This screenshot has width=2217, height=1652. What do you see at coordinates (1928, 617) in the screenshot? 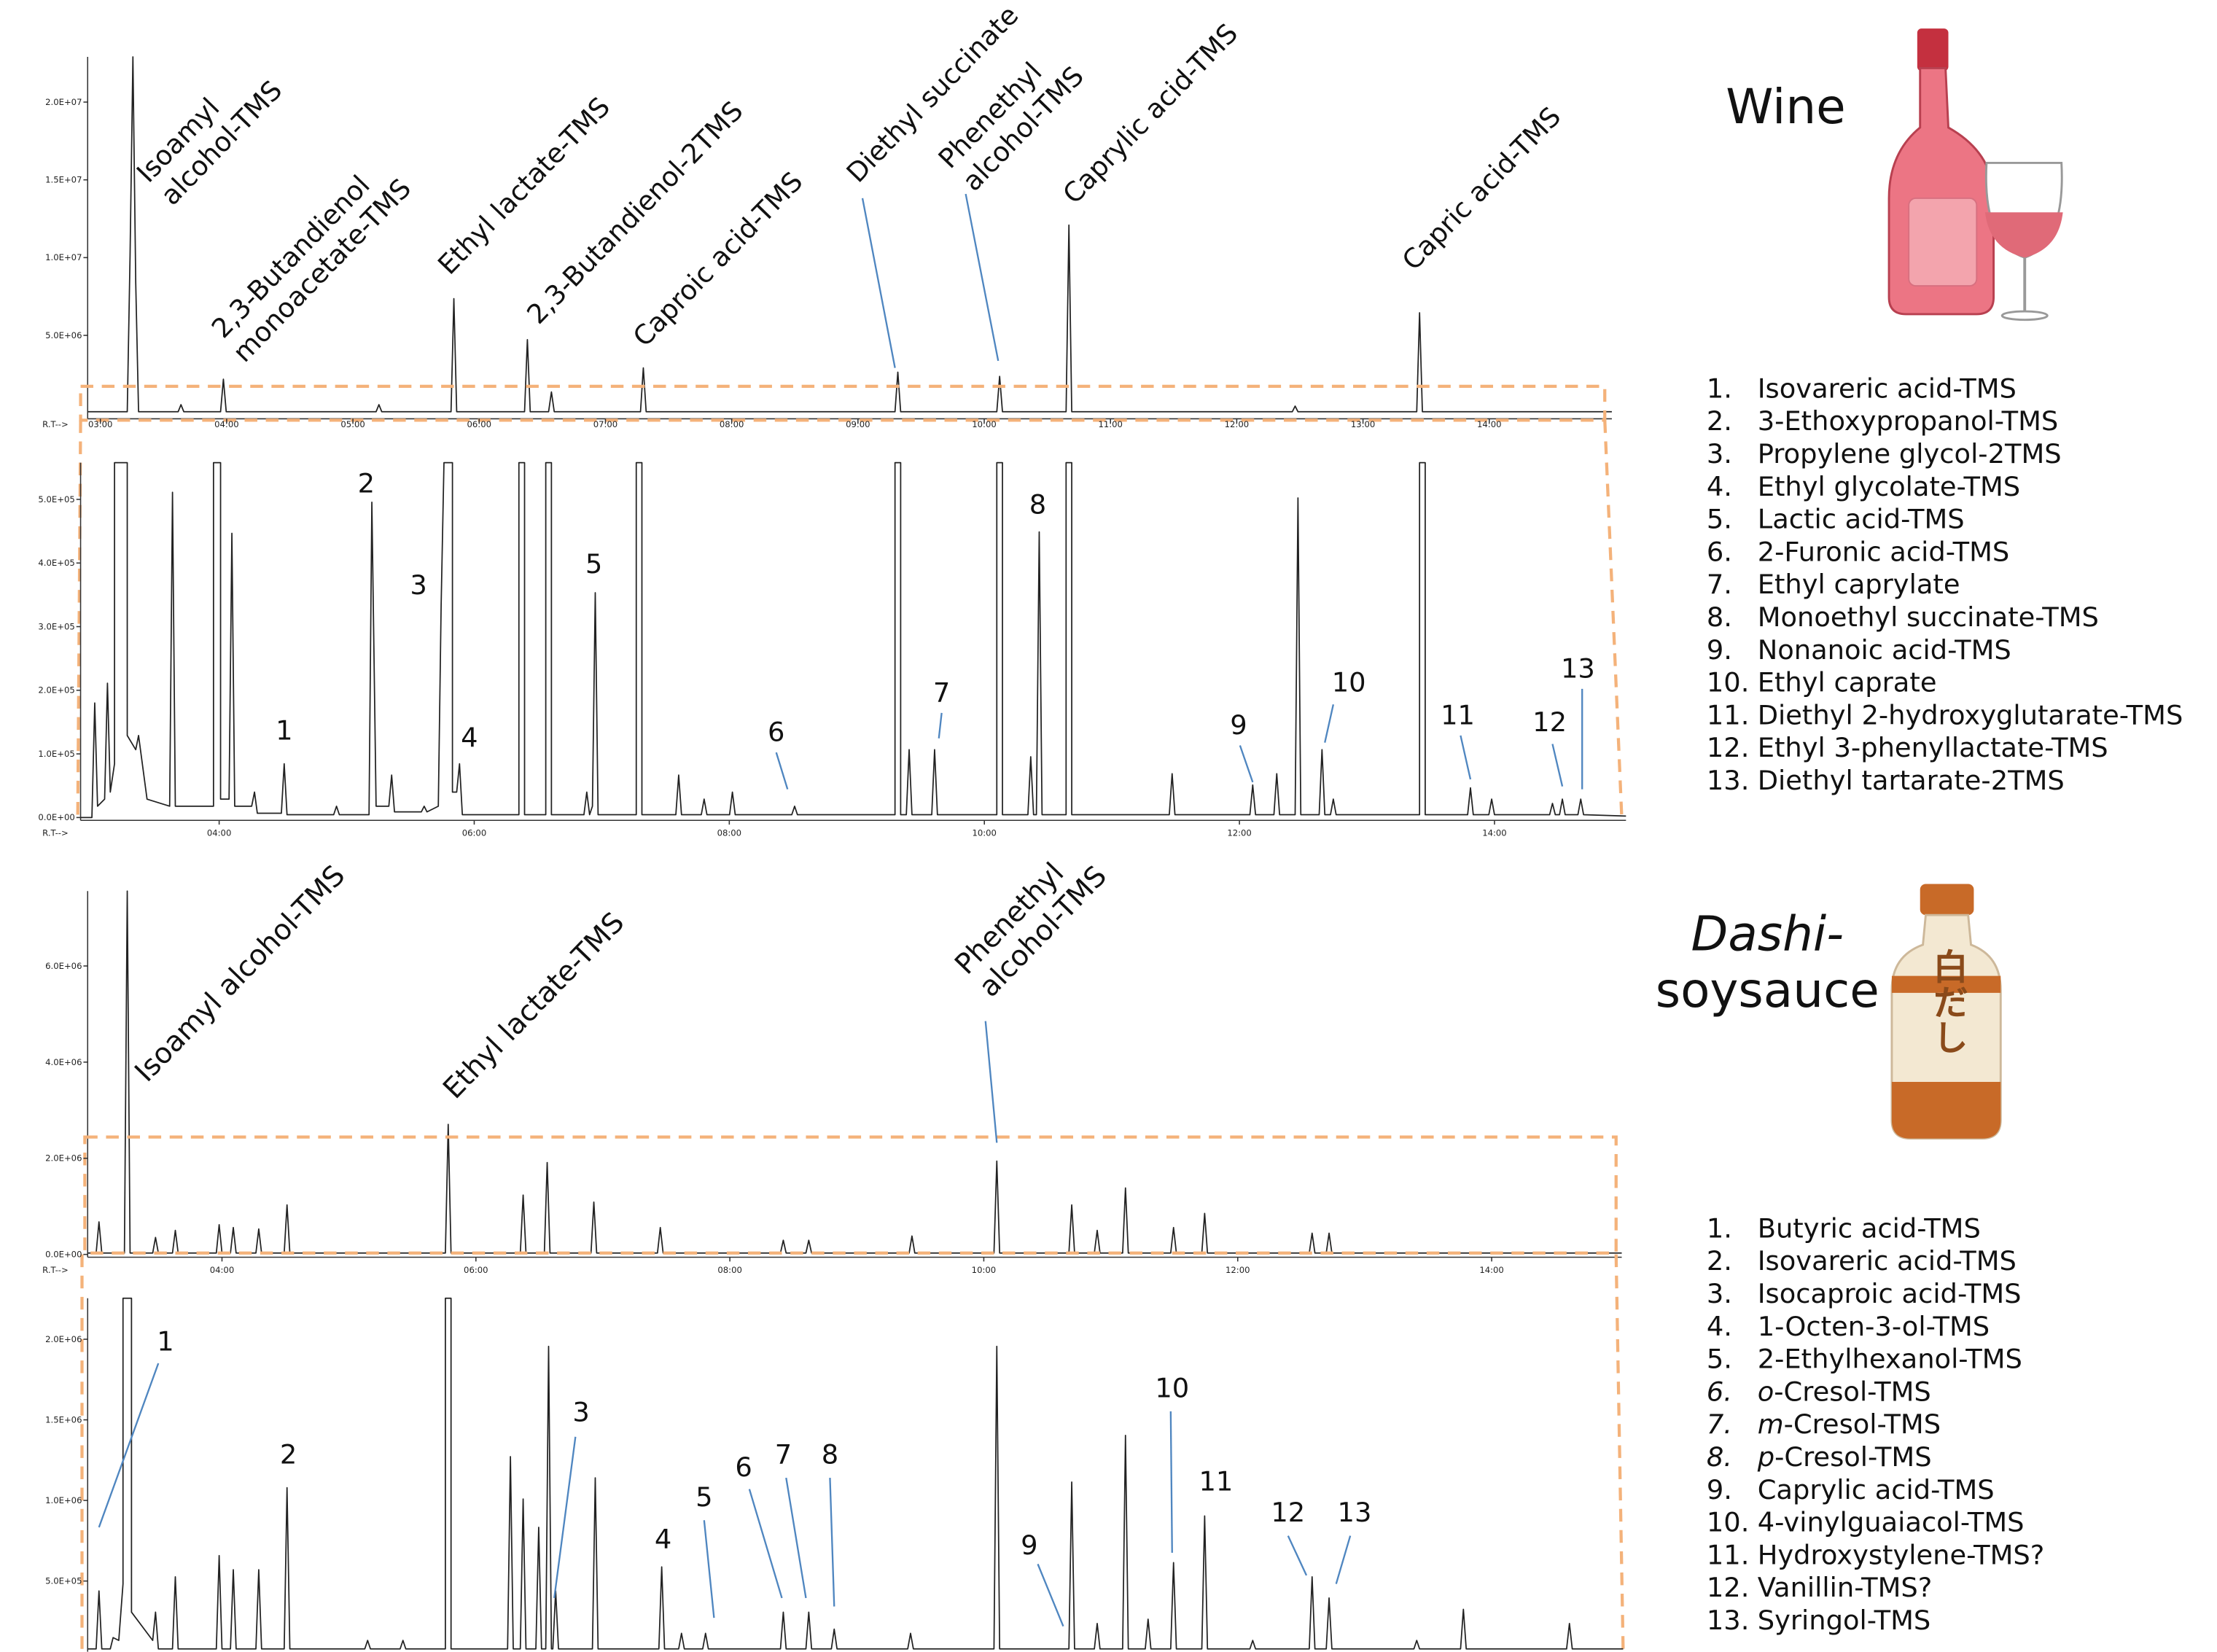
I see `legend-entry: Monoethyl succinate-TMS` at bounding box center [1928, 617].